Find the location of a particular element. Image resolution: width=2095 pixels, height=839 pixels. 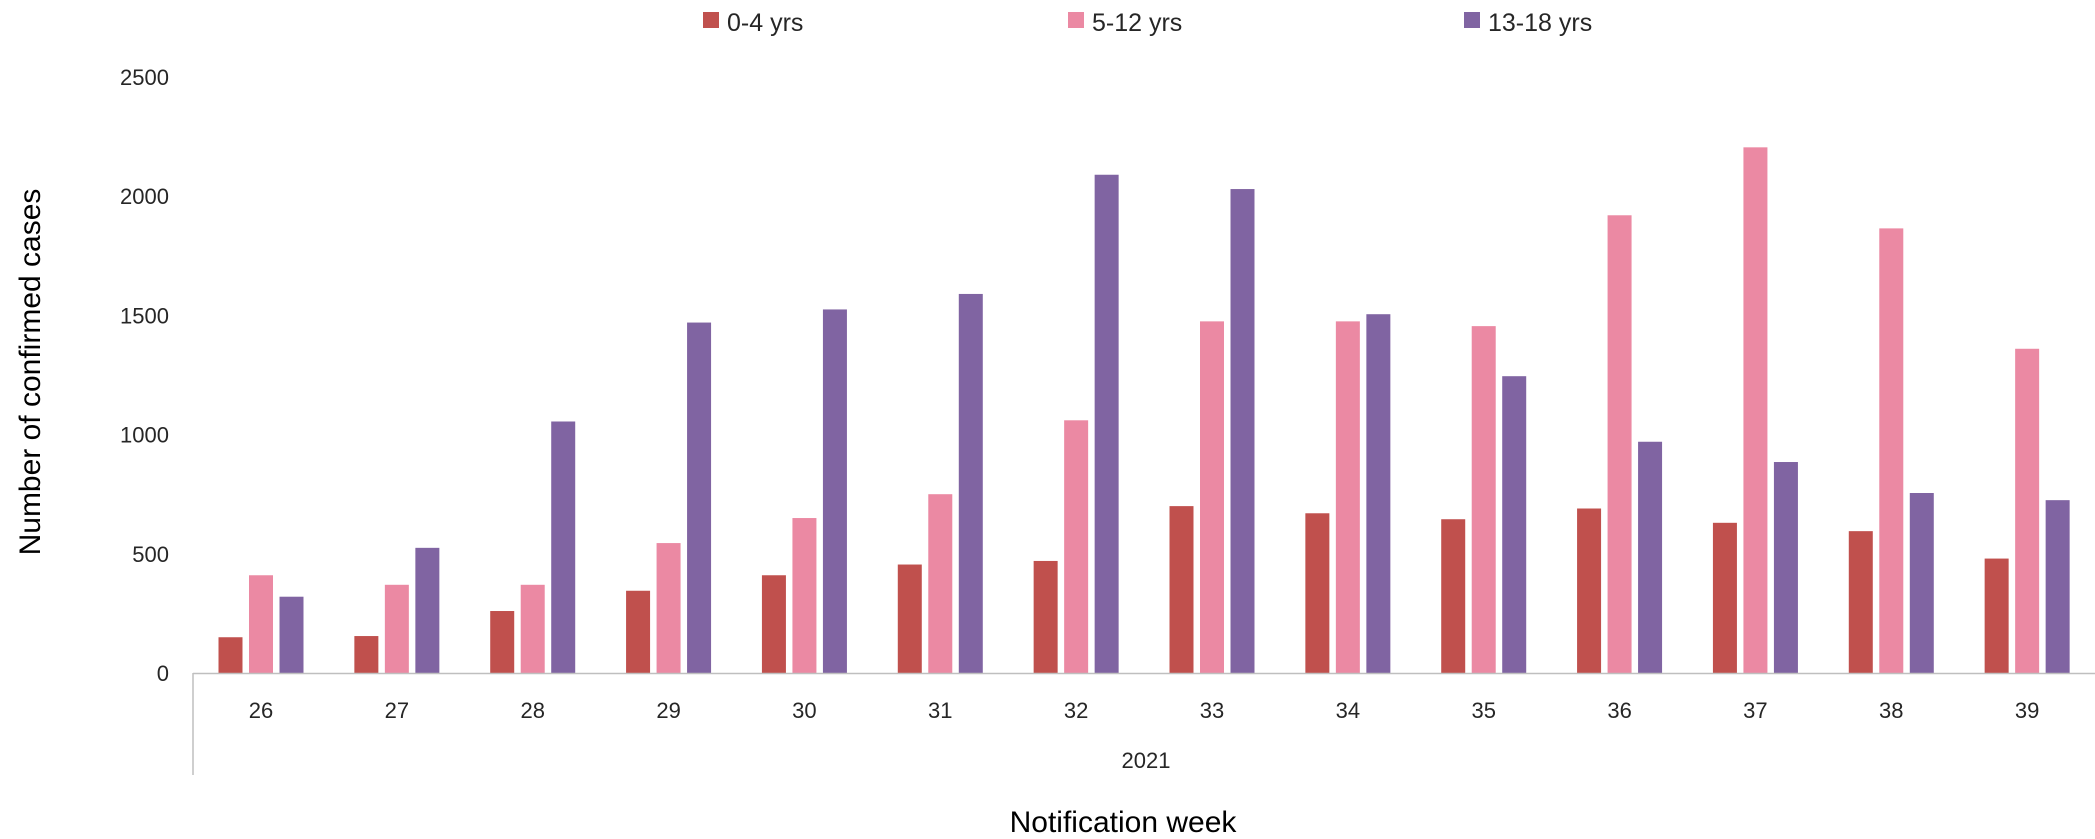

axes is located at coordinates (1143, 723).